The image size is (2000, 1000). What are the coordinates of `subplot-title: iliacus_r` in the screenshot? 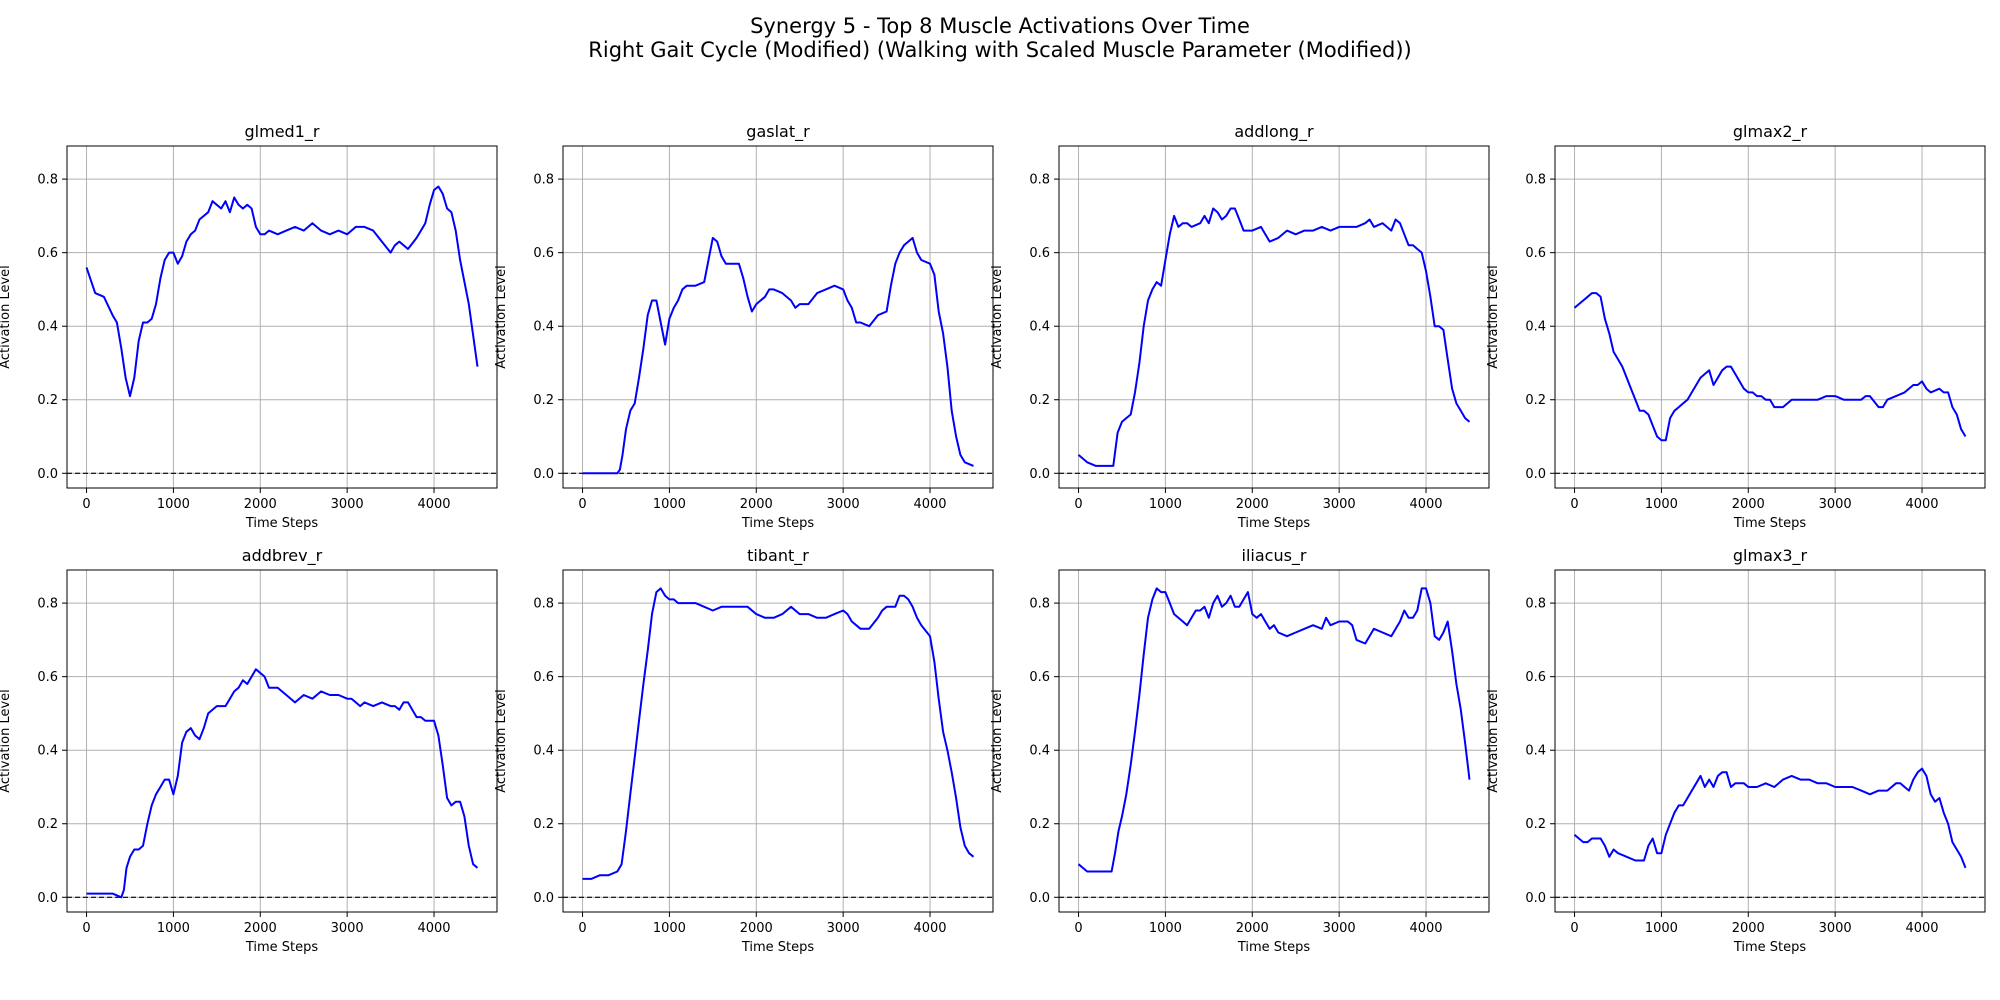 It's located at (1274, 556).